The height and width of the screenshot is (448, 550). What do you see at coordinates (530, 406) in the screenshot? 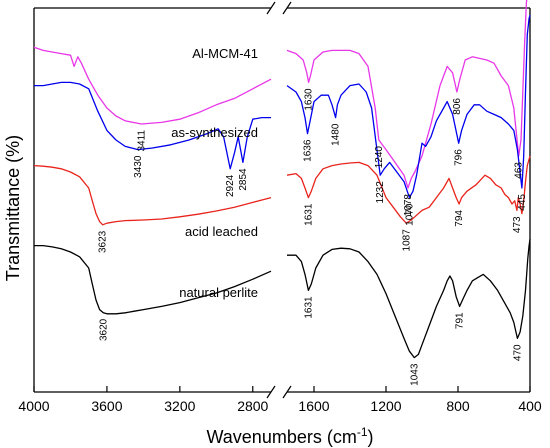
I see `x-tick-label: 400` at bounding box center [530, 406].